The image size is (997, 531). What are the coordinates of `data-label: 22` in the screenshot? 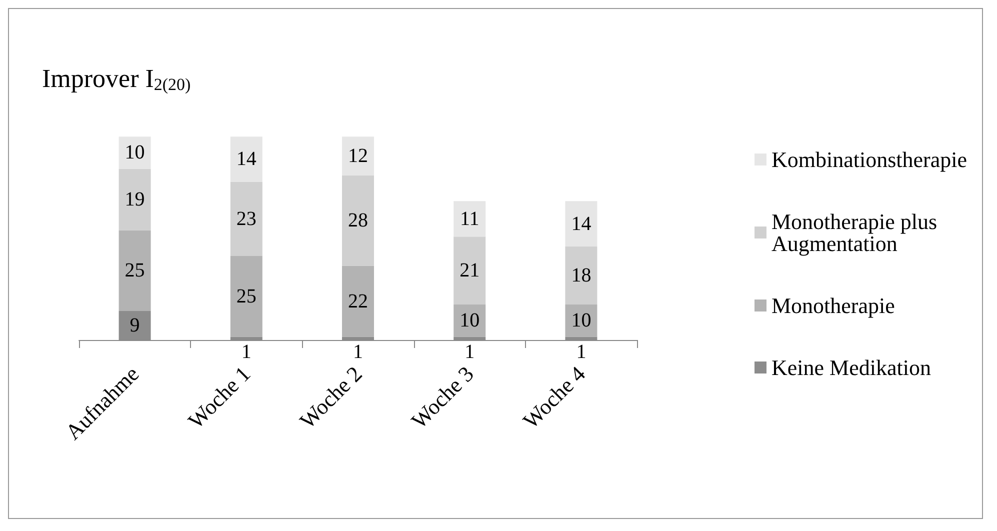 It's located at (358, 301).